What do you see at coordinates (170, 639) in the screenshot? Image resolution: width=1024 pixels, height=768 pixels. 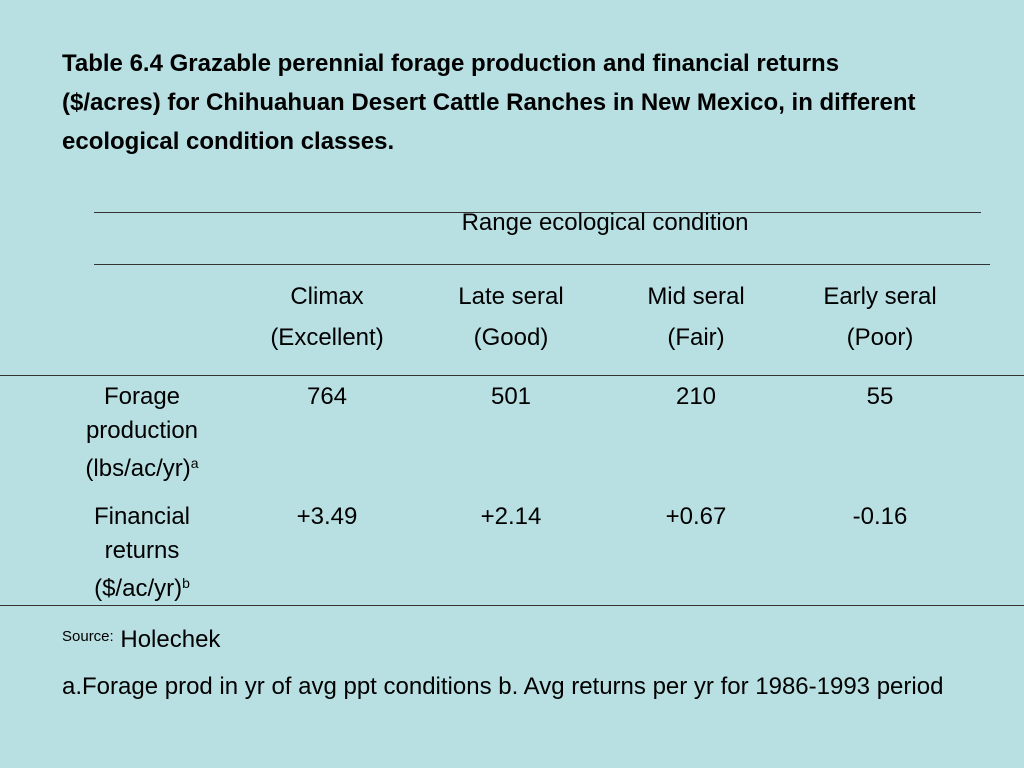 I see `source-text: Holechek` at bounding box center [170, 639].